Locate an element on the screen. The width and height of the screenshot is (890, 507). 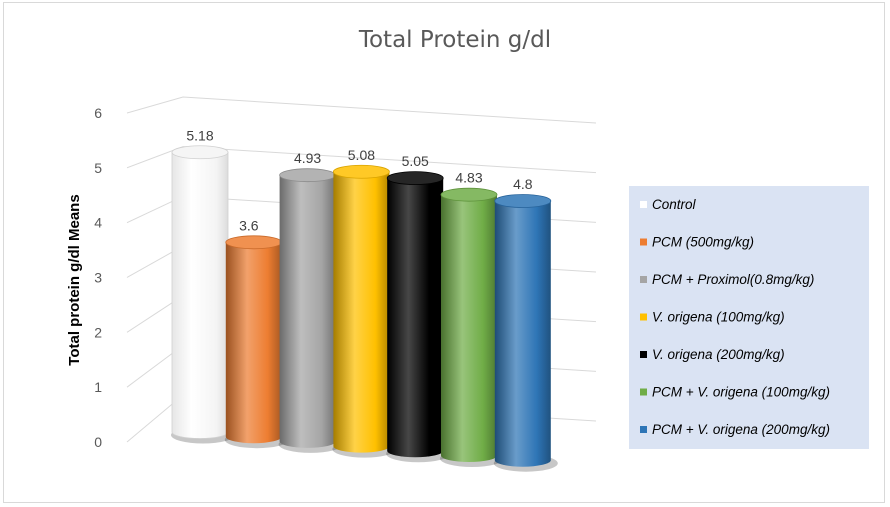
data-labels: 5.18 3.6 4.93 5.08 5.05 4.83 4.8 is located at coordinates (359, 180).